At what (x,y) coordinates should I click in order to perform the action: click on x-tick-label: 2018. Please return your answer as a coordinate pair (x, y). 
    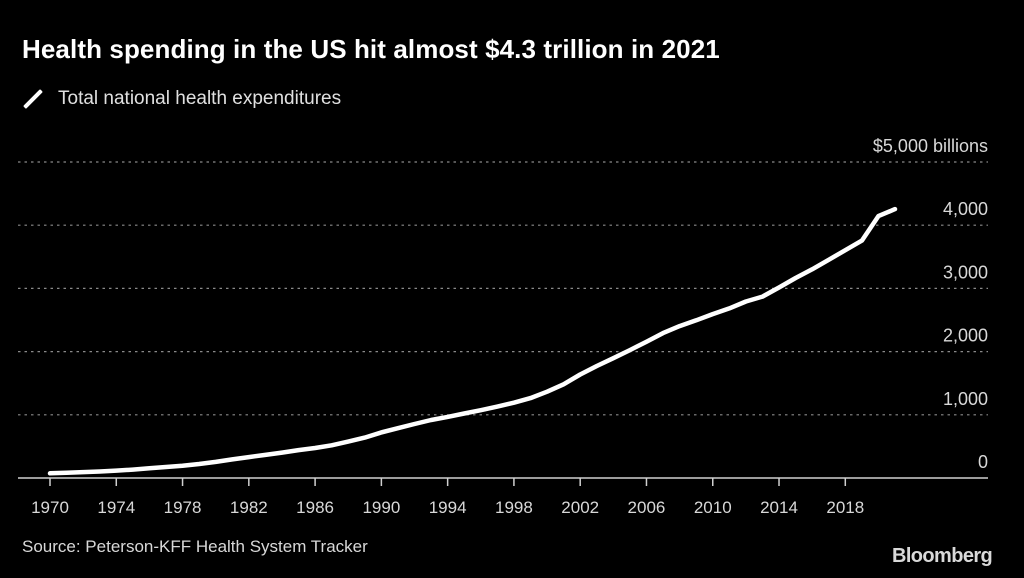
    Looking at the image, I should click on (845, 507).